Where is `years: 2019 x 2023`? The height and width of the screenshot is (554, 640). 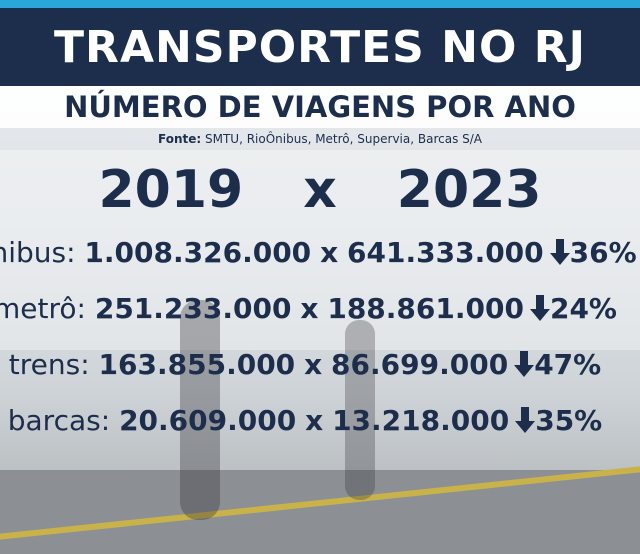 years: 2019 x 2023 is located at coordinates (320, 190).